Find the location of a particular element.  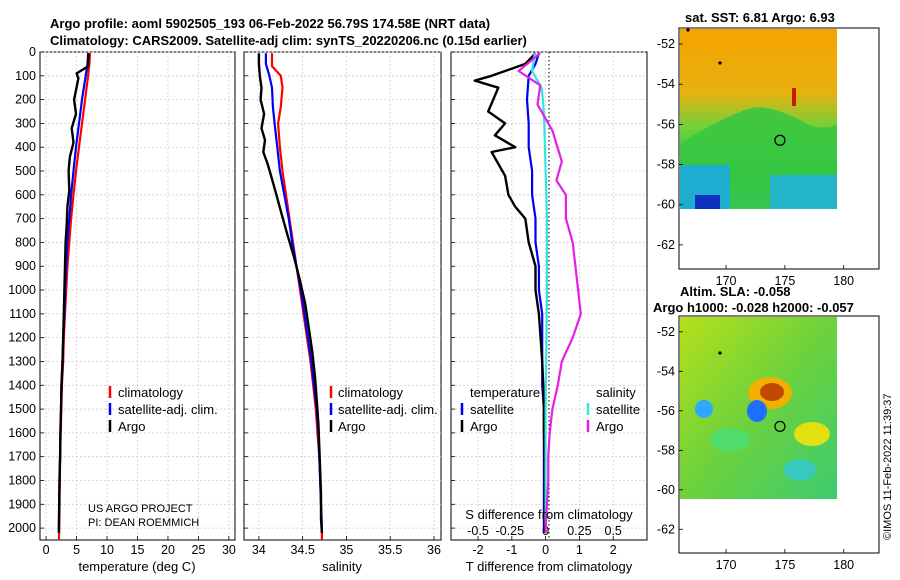

legend-label-s-satellite: satellite is located at coordinates (618, 409).